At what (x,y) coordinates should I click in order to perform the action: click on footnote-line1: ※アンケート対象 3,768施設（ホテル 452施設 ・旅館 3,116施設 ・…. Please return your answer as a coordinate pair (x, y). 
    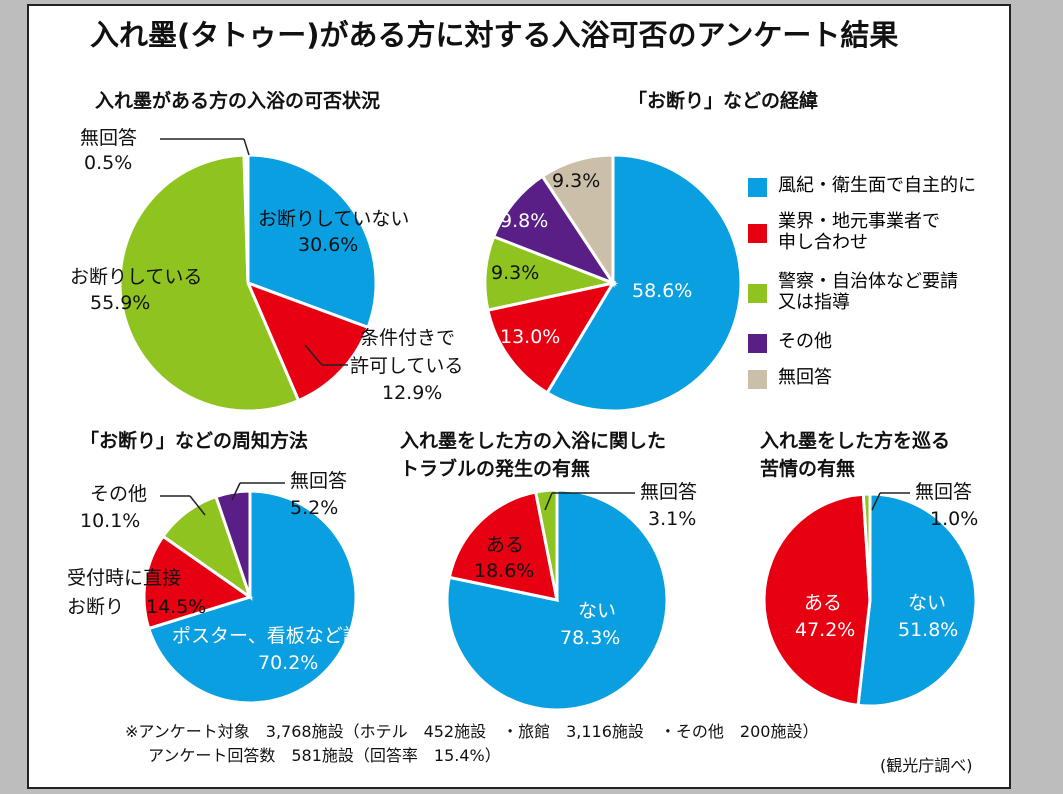
    Looking at the image, I should click on (472, 731).